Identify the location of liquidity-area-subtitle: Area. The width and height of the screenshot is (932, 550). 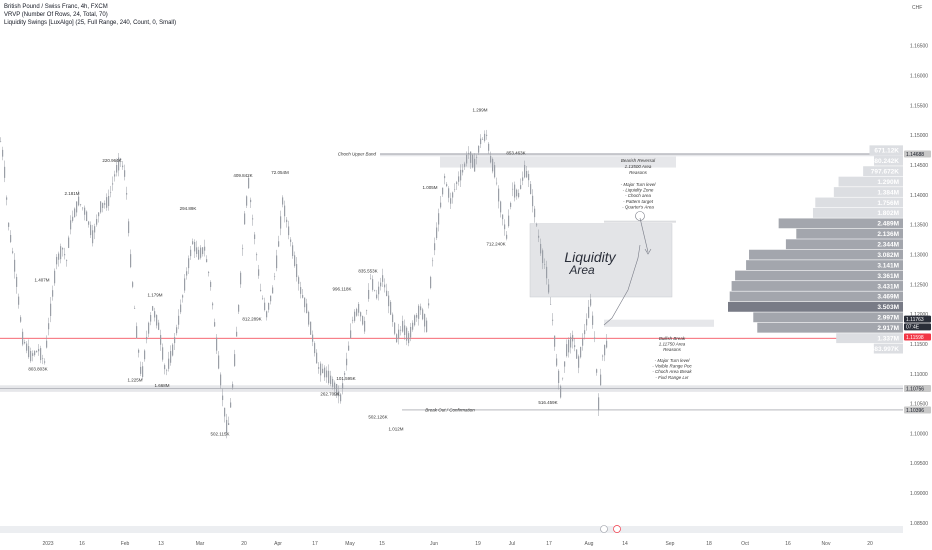
(581, 270).